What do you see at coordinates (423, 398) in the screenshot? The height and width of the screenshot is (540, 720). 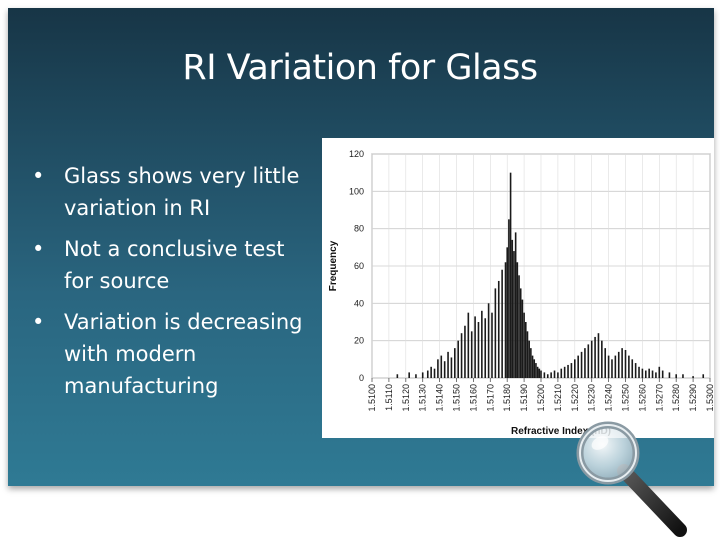 I see `x-tick-label: 1.5130` at bounding box center [423, 398].